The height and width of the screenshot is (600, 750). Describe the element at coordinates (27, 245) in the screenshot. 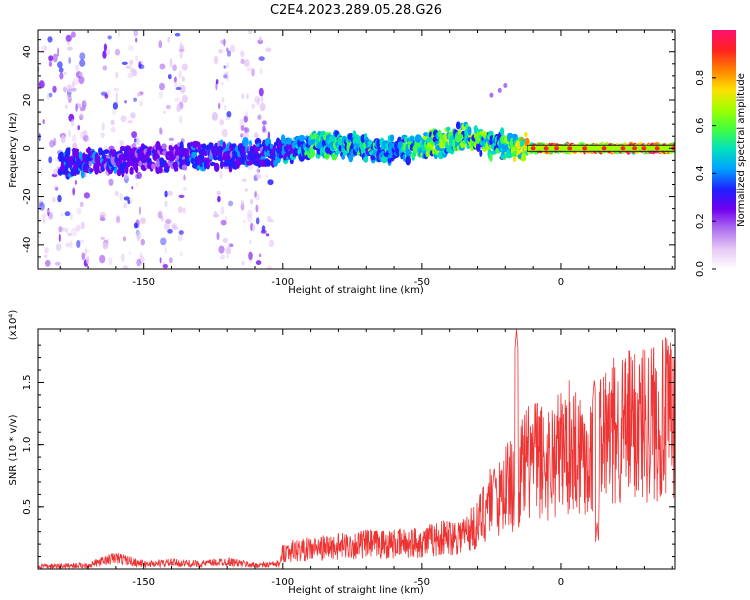

I see `y-tick-label: -40` at that location.